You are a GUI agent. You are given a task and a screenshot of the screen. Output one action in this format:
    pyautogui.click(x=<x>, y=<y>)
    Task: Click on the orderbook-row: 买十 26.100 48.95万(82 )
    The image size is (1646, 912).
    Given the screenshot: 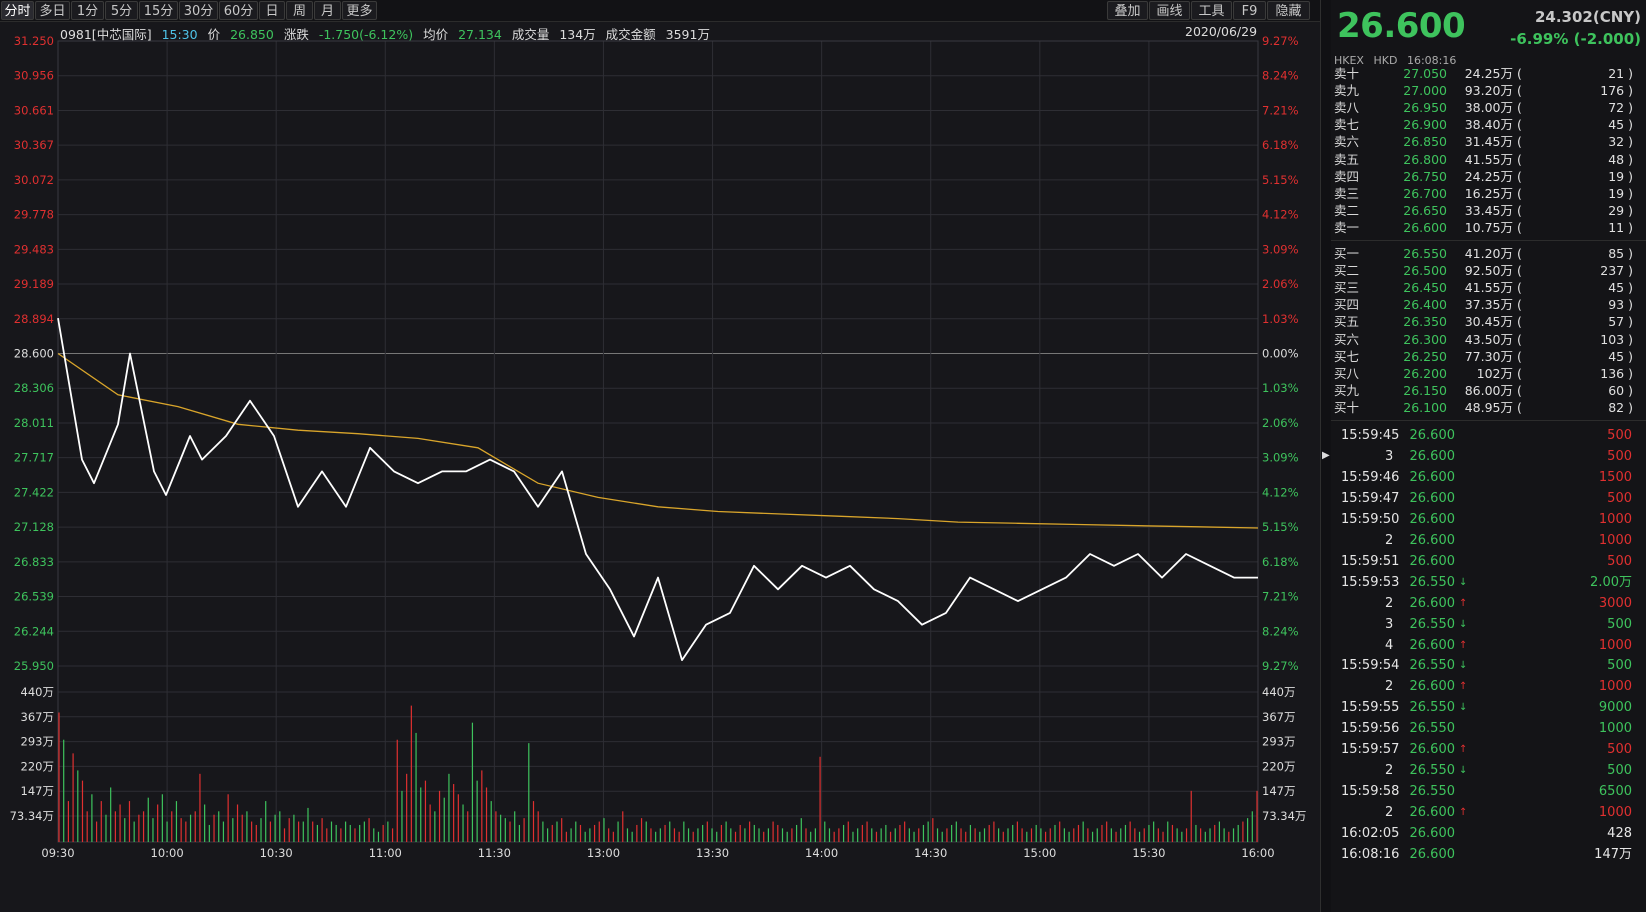 What is the action you would take?
    pyautogui.click(x=1488, y=407)
    